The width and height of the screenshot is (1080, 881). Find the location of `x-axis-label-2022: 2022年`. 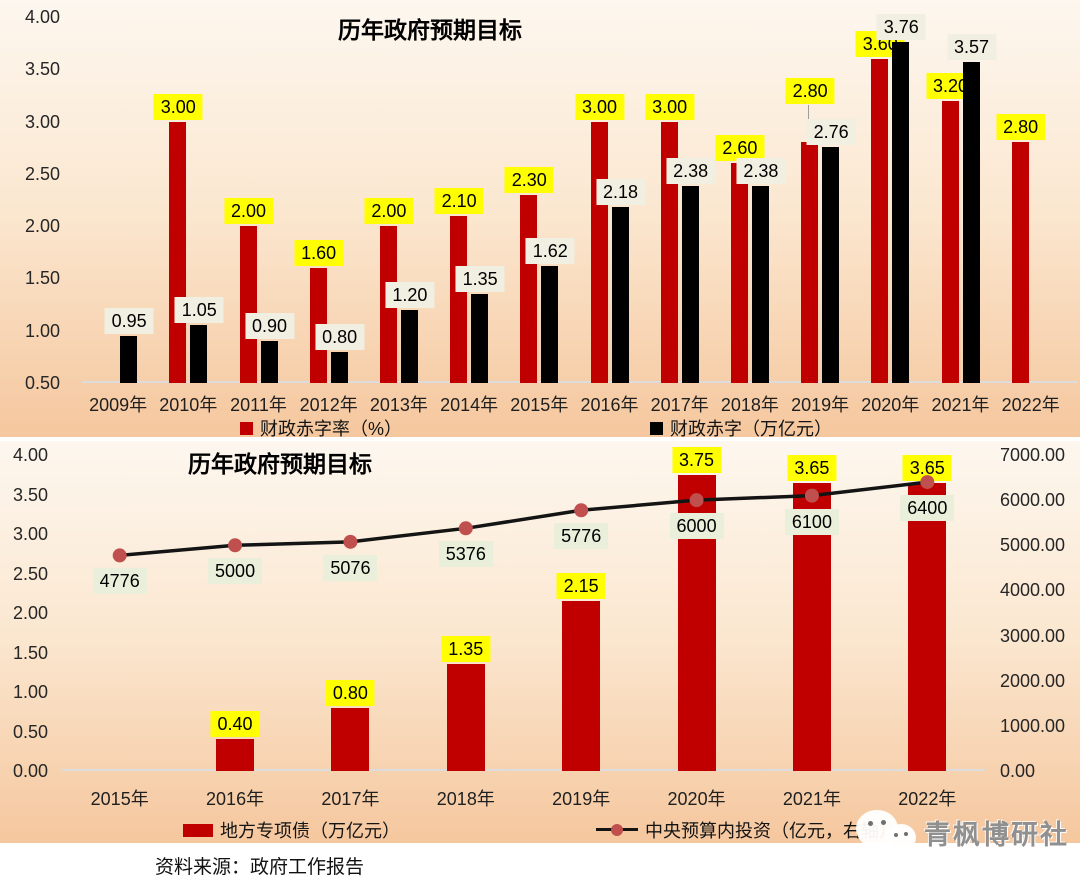

x-axis-label-2022: 2022年 is located at coordinates (927, 799).